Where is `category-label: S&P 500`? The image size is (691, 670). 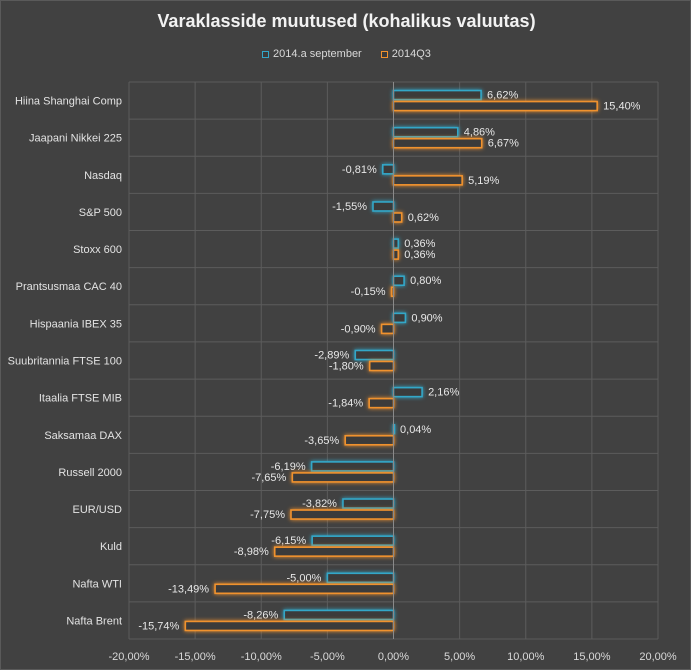
category-label: S&P 500 is located at coordinates (100, 213).